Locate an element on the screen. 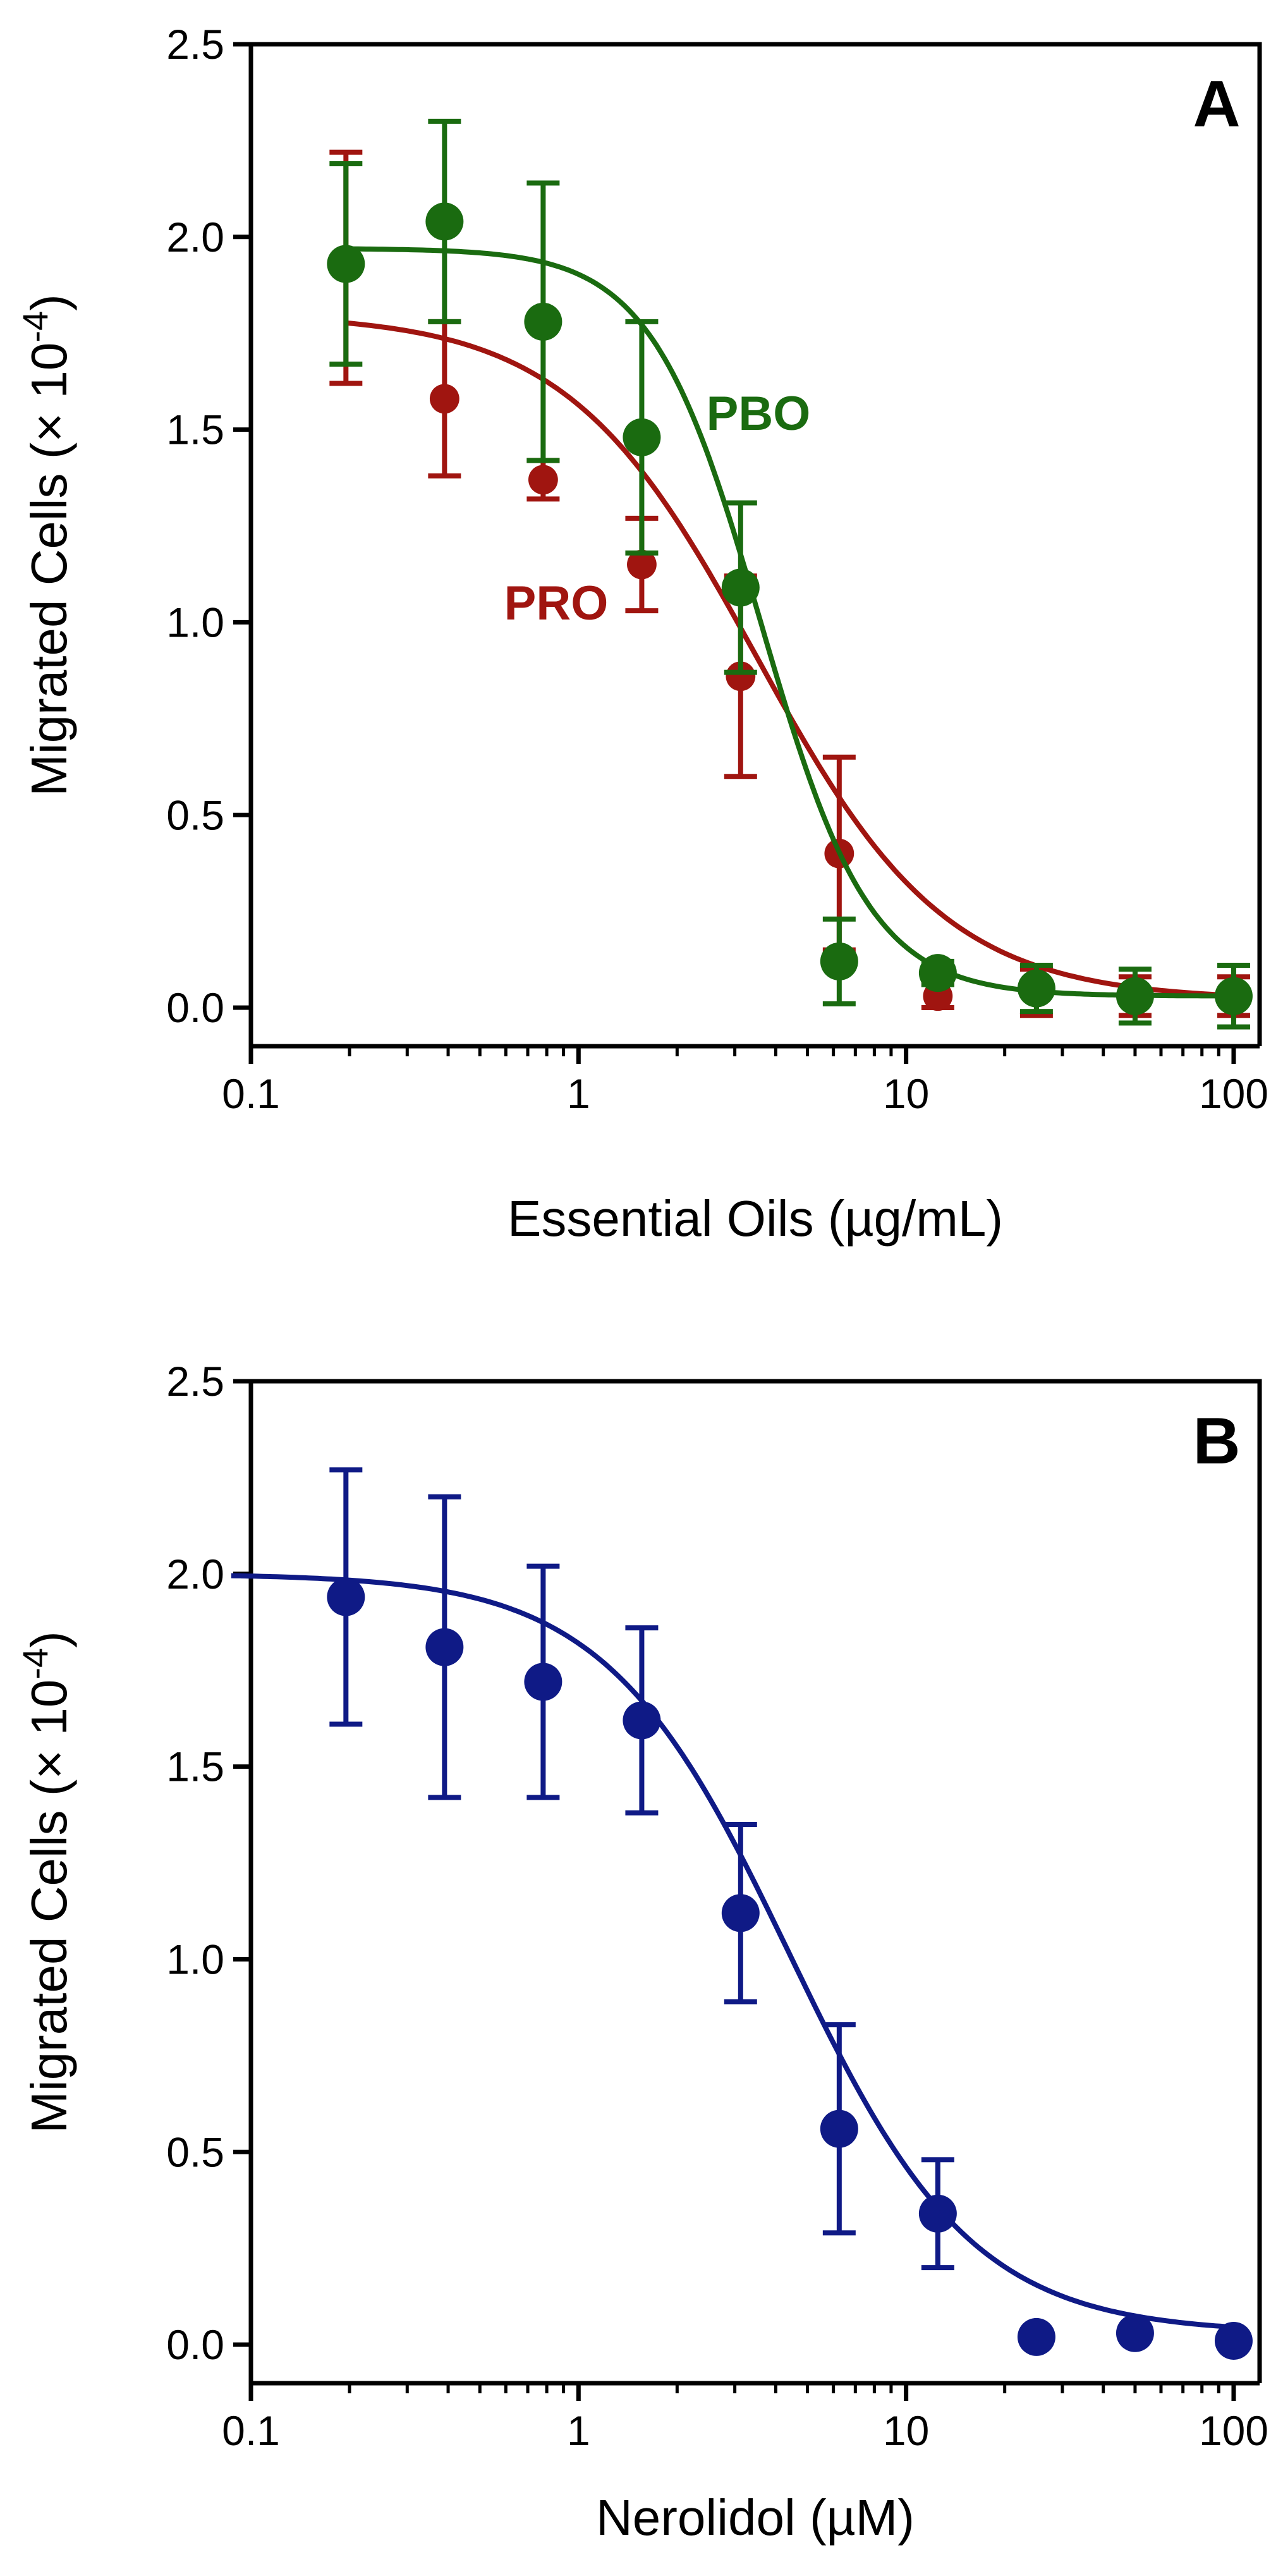 The width and height of the screenshot is (1283, 2576). panel-label: B is located at coordinates (1216, 1441).